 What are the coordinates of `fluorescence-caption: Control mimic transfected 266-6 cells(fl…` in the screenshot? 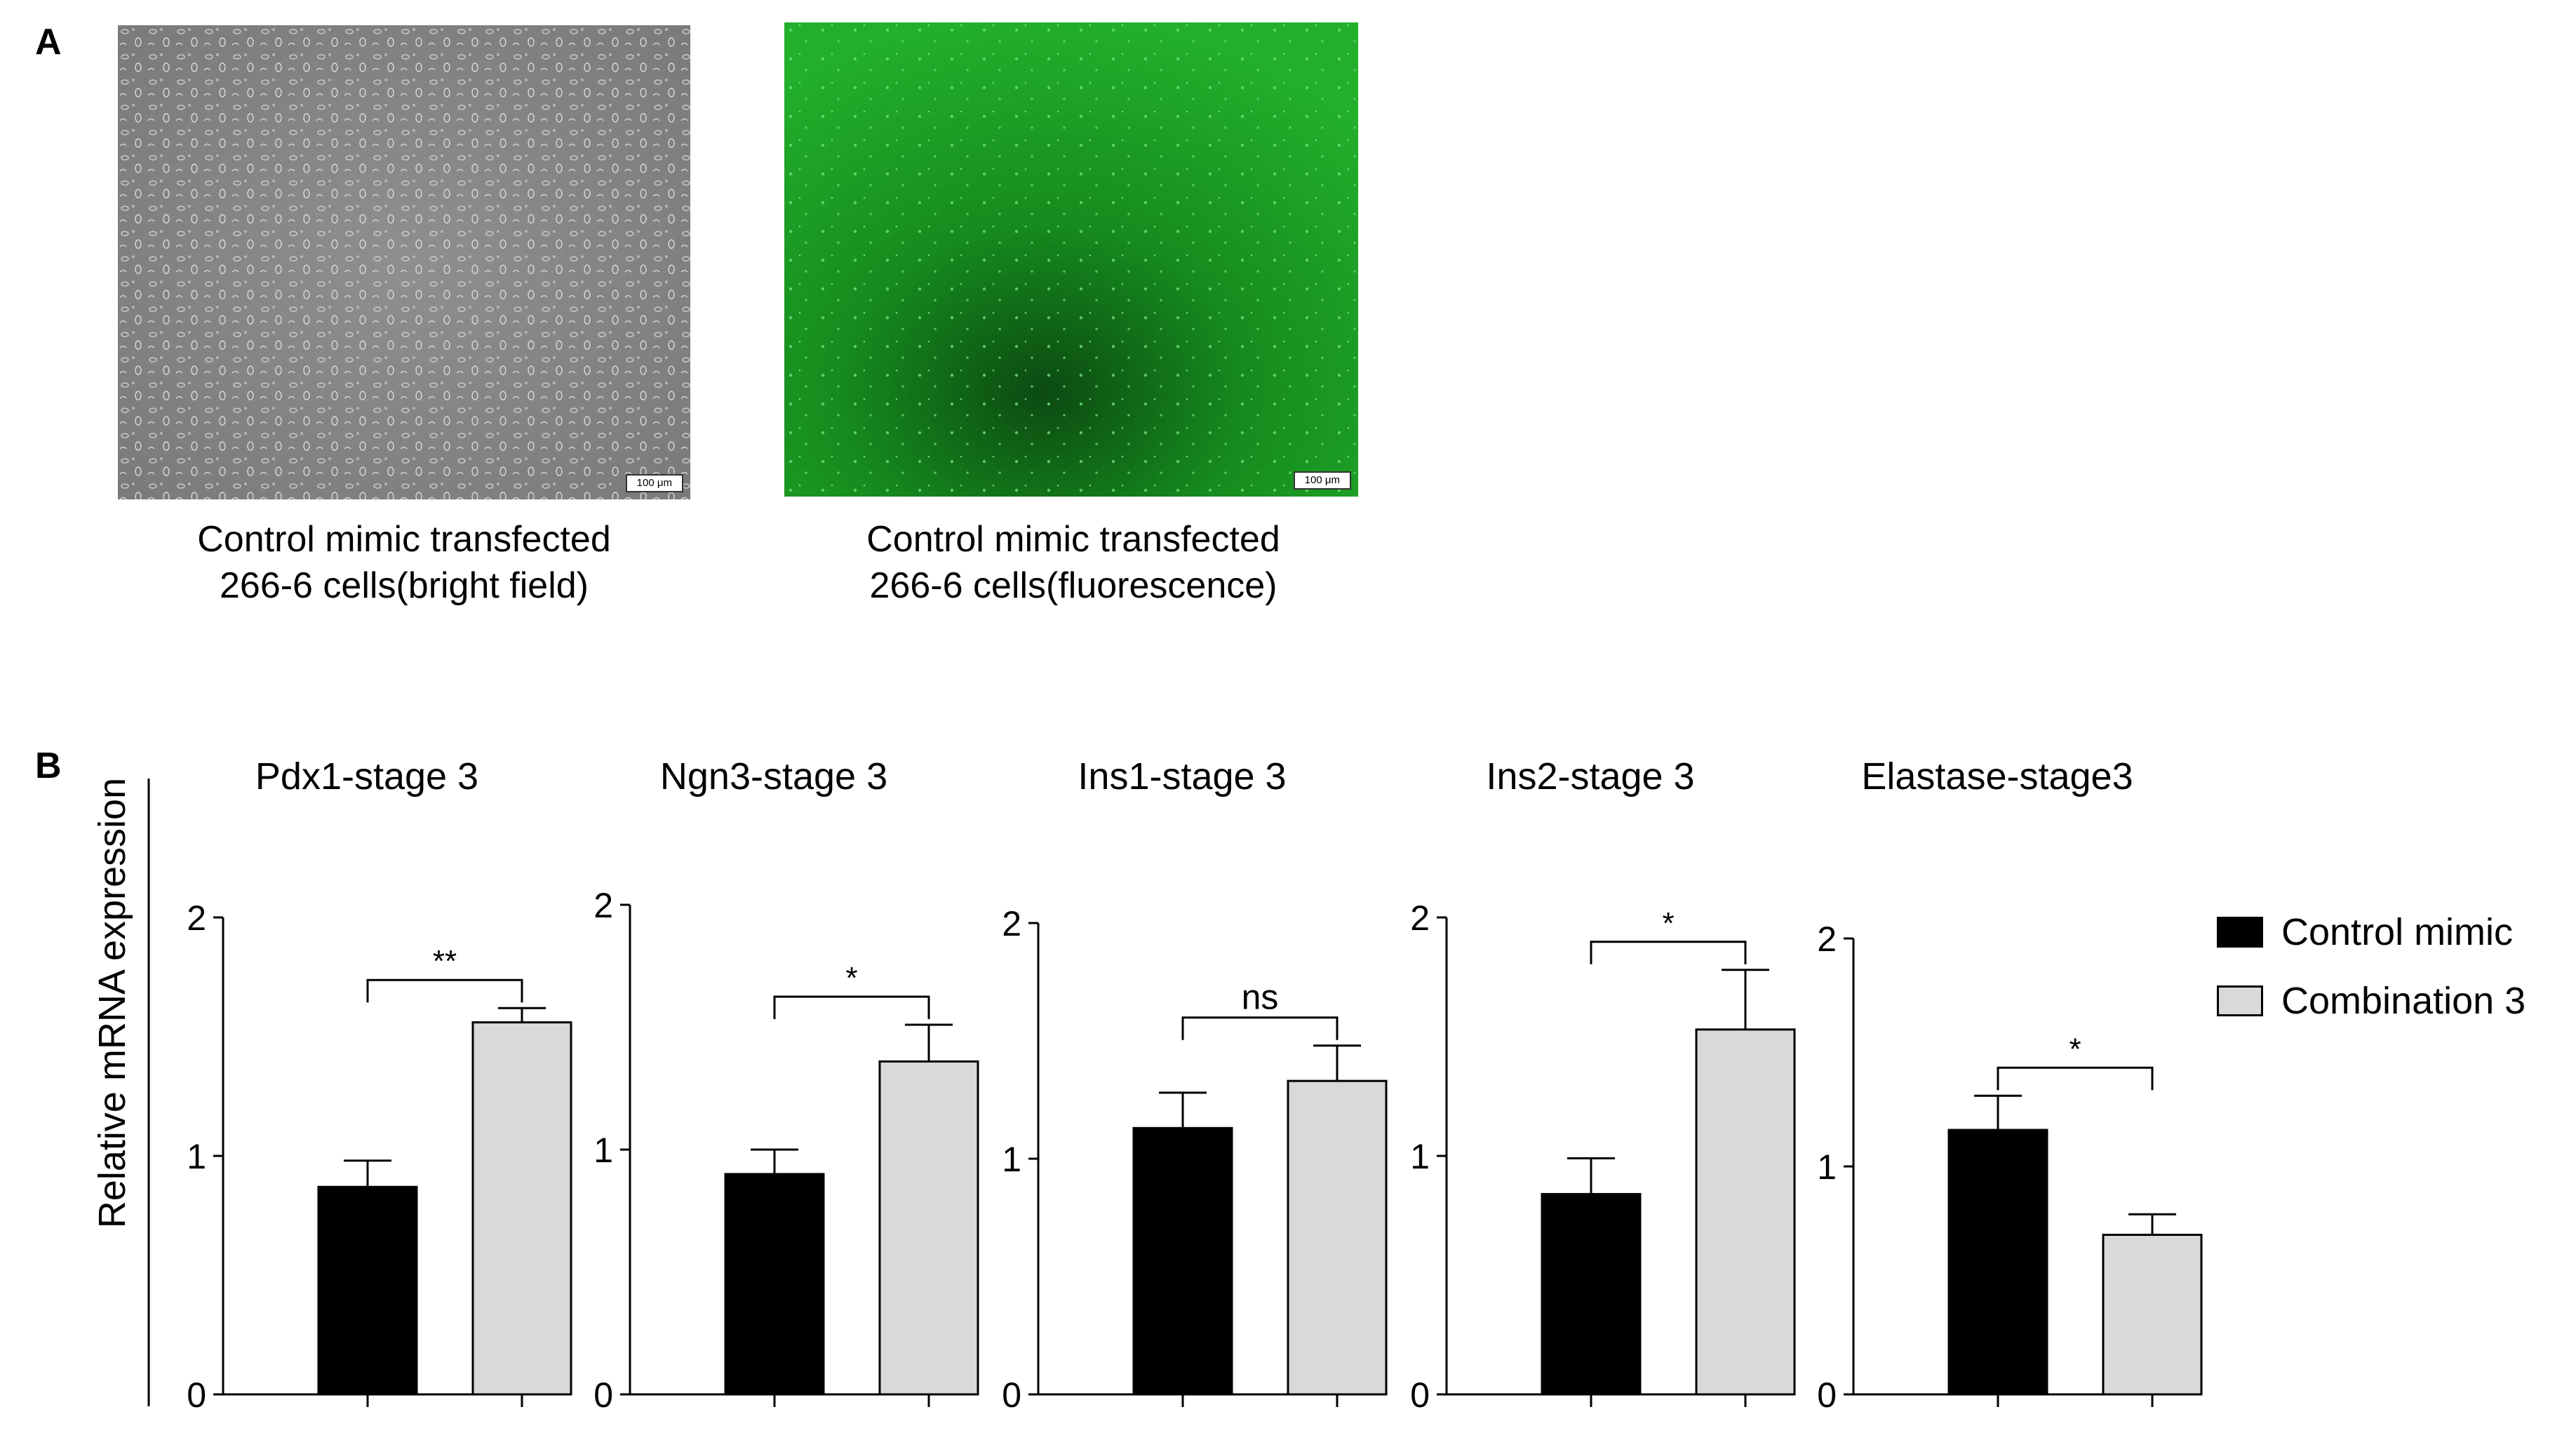 It's located at (1073, 562).